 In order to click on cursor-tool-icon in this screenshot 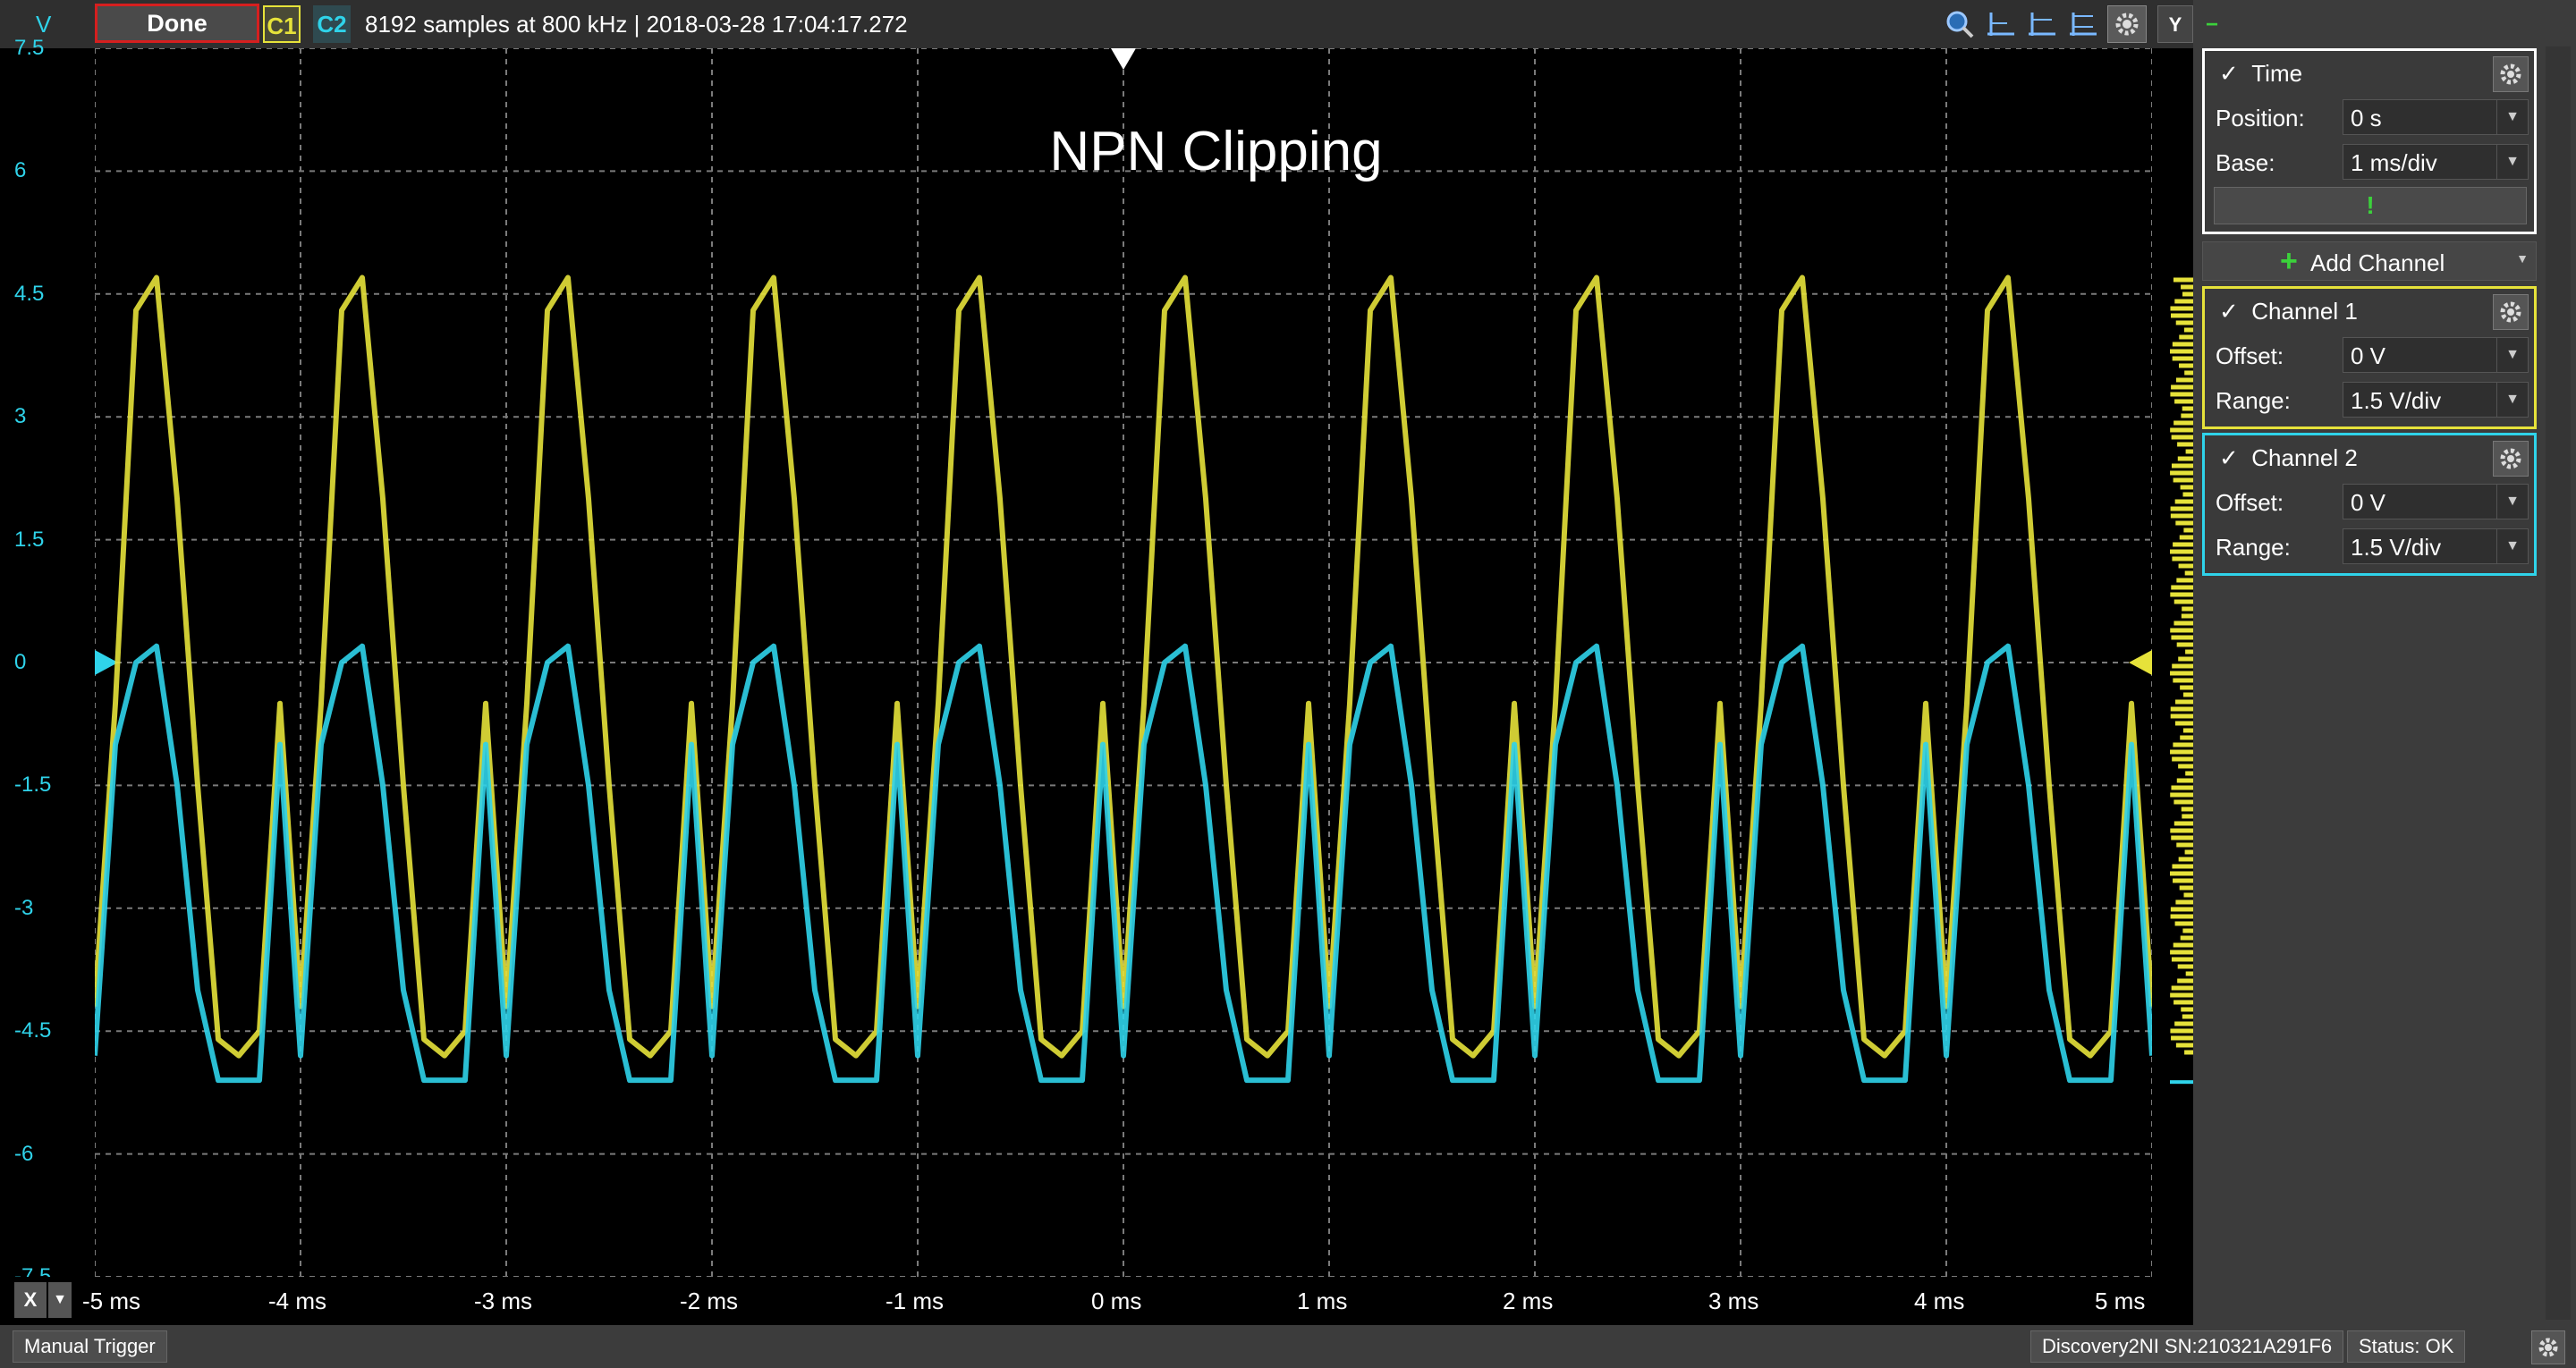, I will do `click(2001, 24)`.